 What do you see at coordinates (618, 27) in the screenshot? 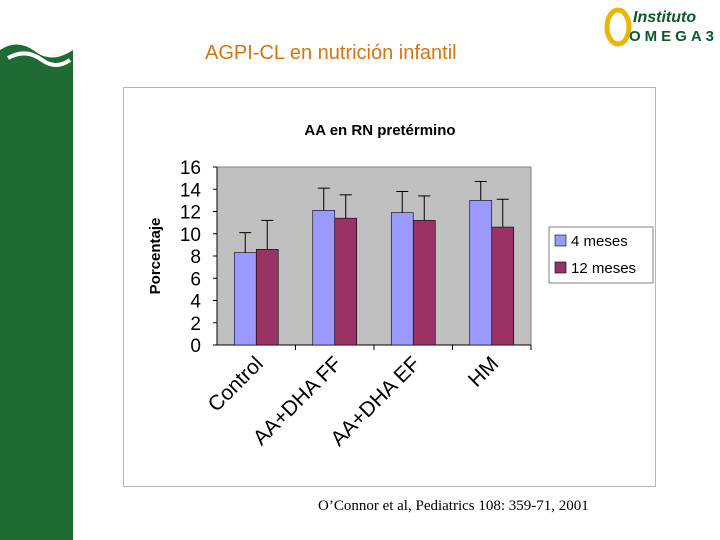
I see `omega-logo-icon` at bounding box center [618, 27].